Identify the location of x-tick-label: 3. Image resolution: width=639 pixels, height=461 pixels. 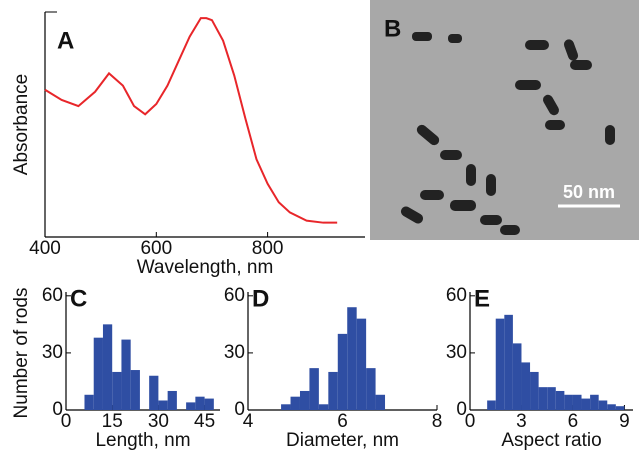
(521, 421).